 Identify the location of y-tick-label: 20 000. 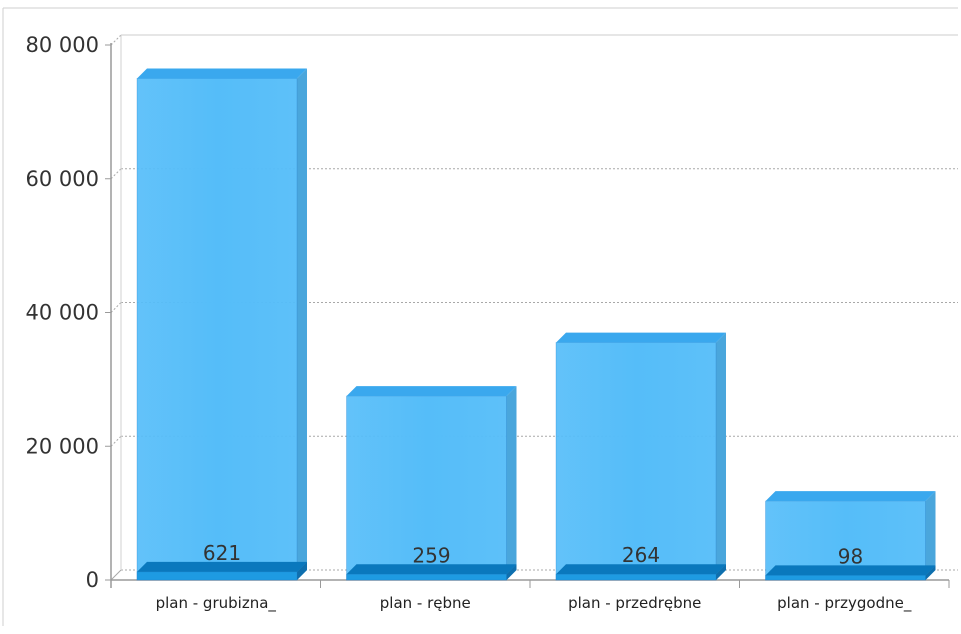
(62, 446).